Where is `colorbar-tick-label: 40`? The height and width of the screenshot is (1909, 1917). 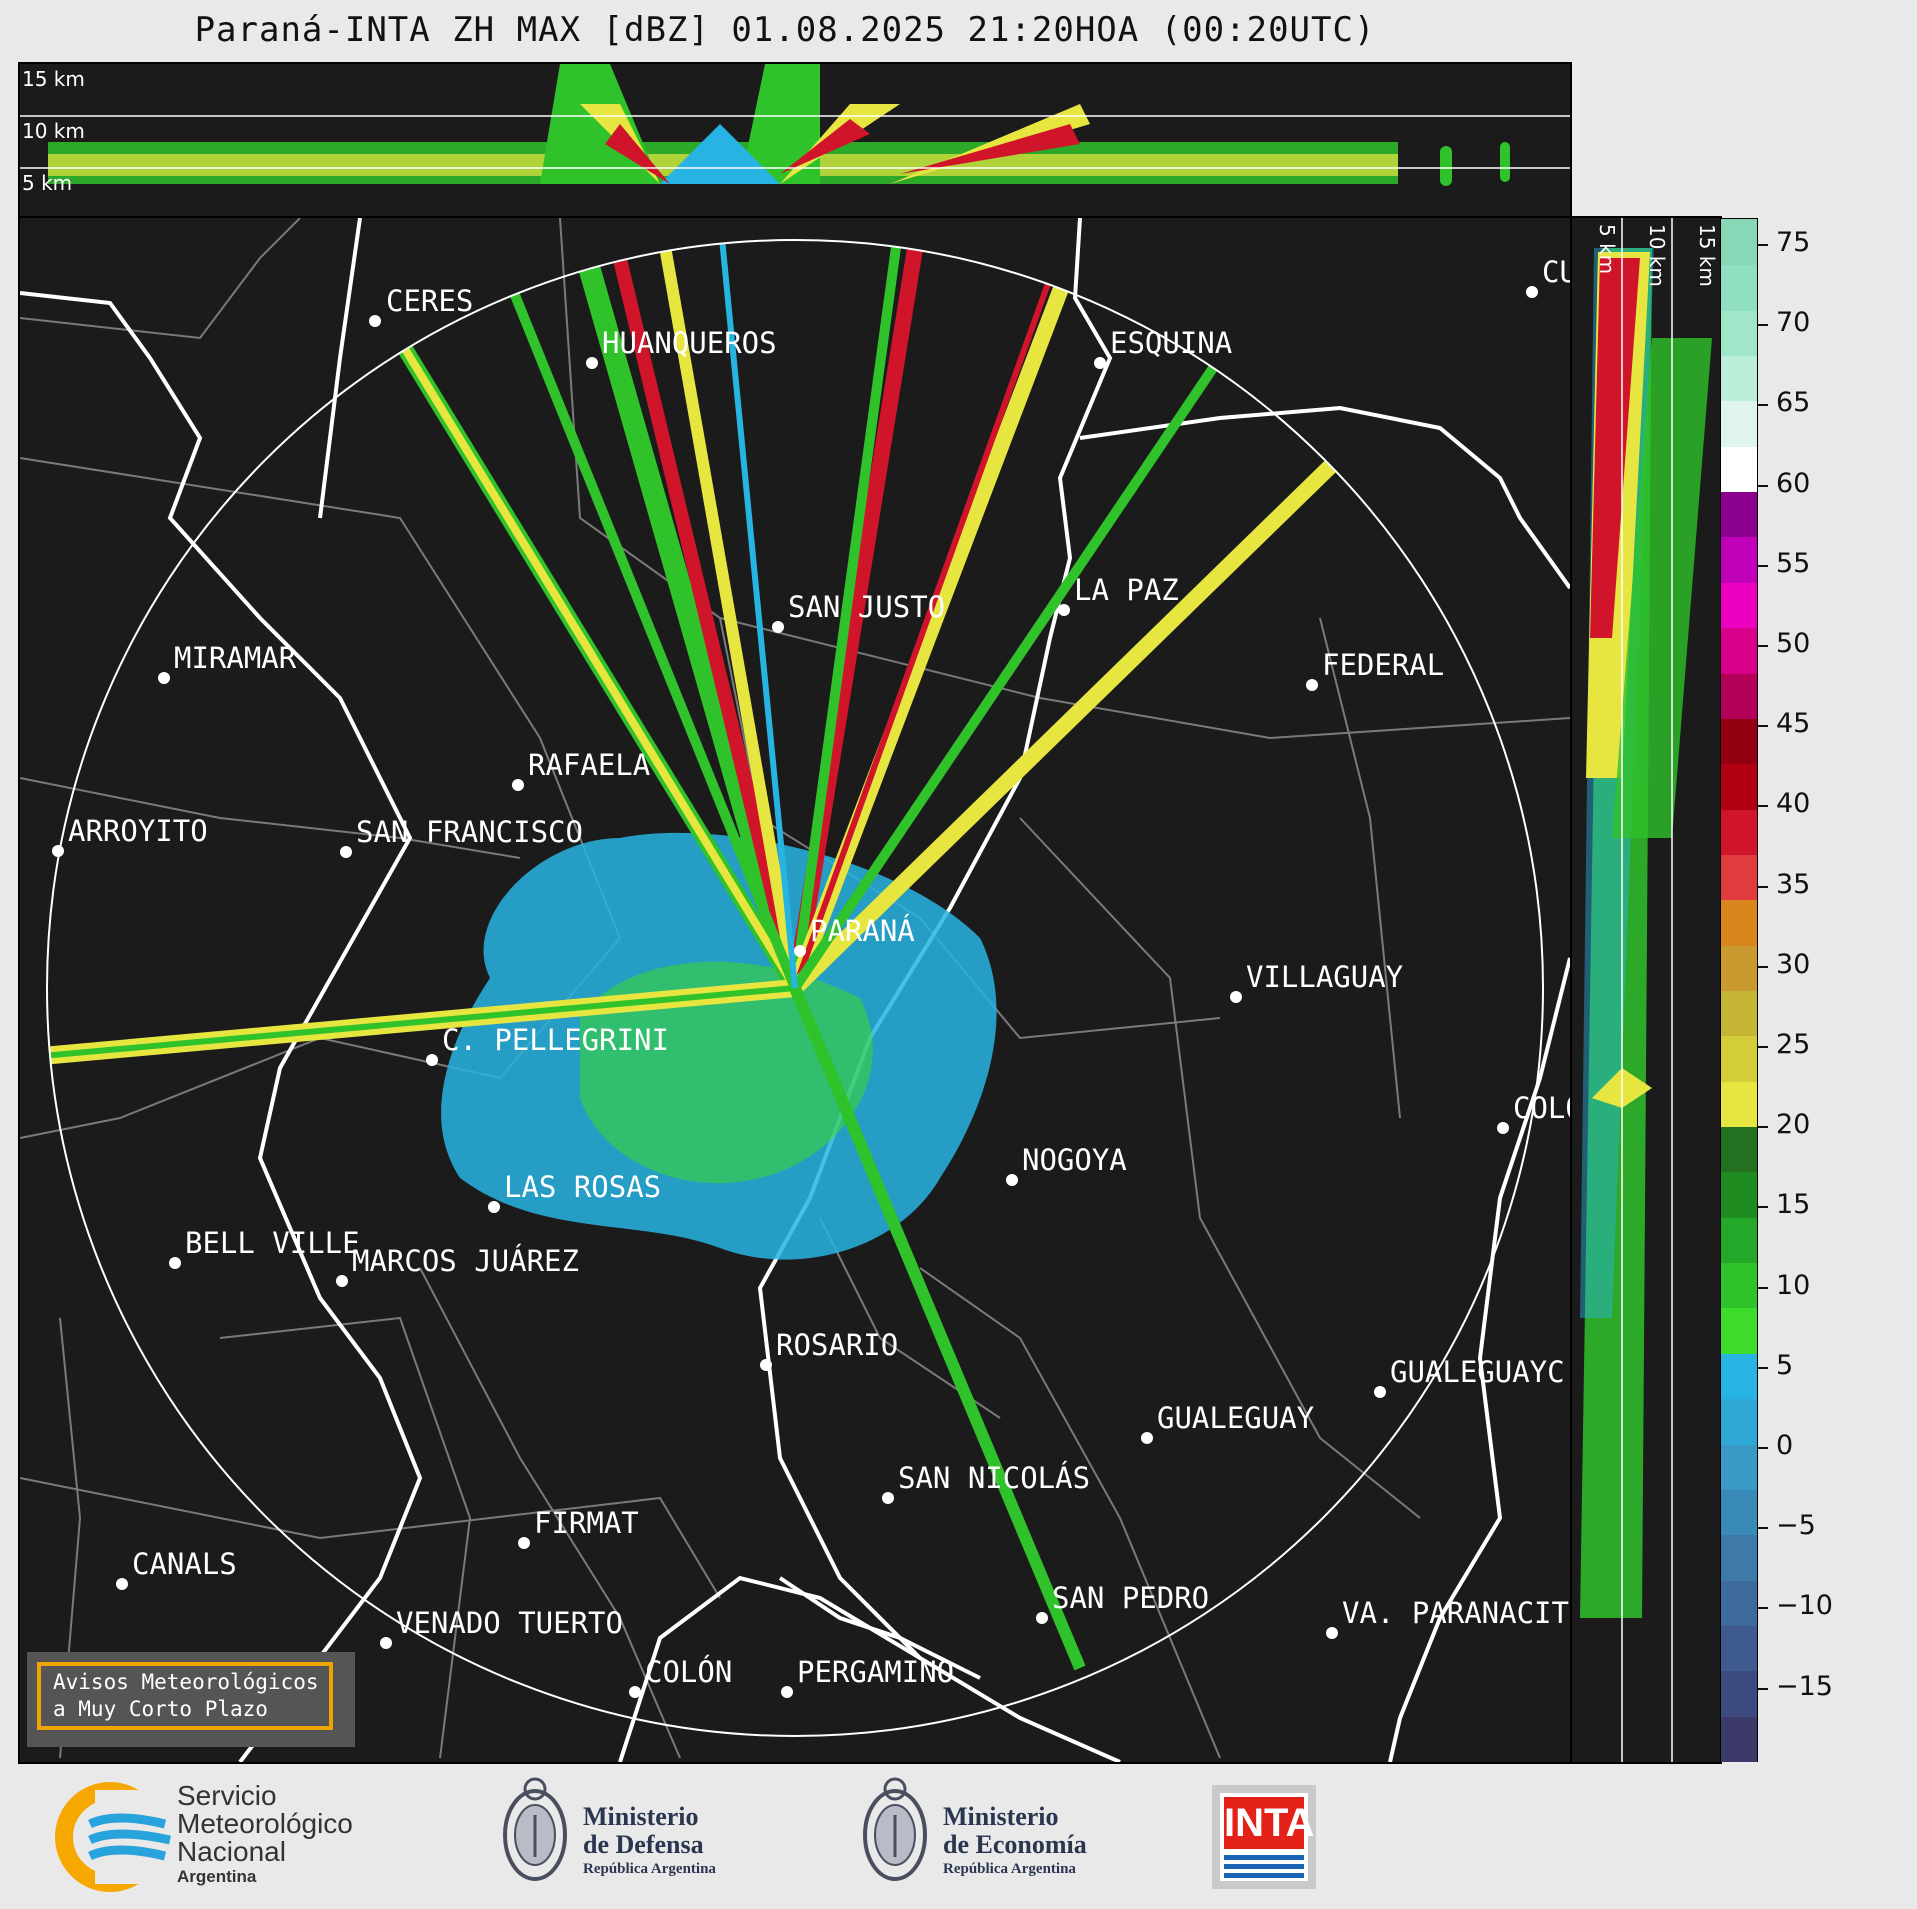 colorbar-tick-label: 40 is located at coordinates (1793, 804).